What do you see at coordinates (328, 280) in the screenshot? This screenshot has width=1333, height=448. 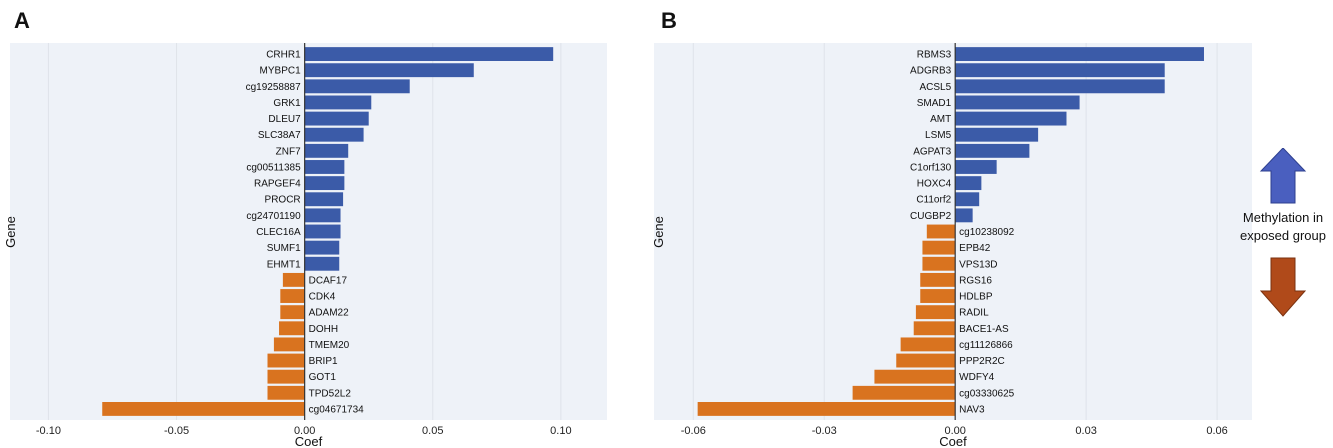 I see `y-category-label: DCAF17` at bounding box center [328, 280].